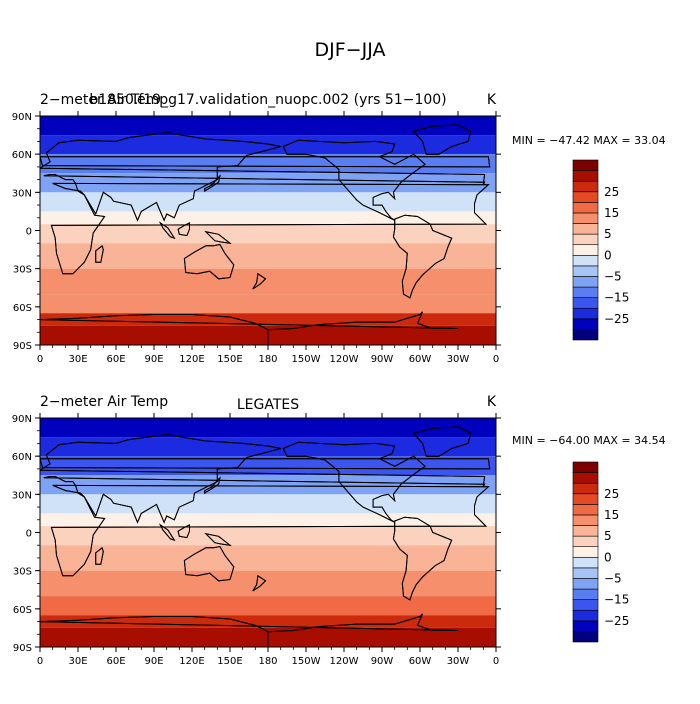 The height and width of the screenshot is (704, 700). What do you see at coordinates (212, 485) in the screenshot?
I see `coastline-japan` at bounding box center [212, 485].